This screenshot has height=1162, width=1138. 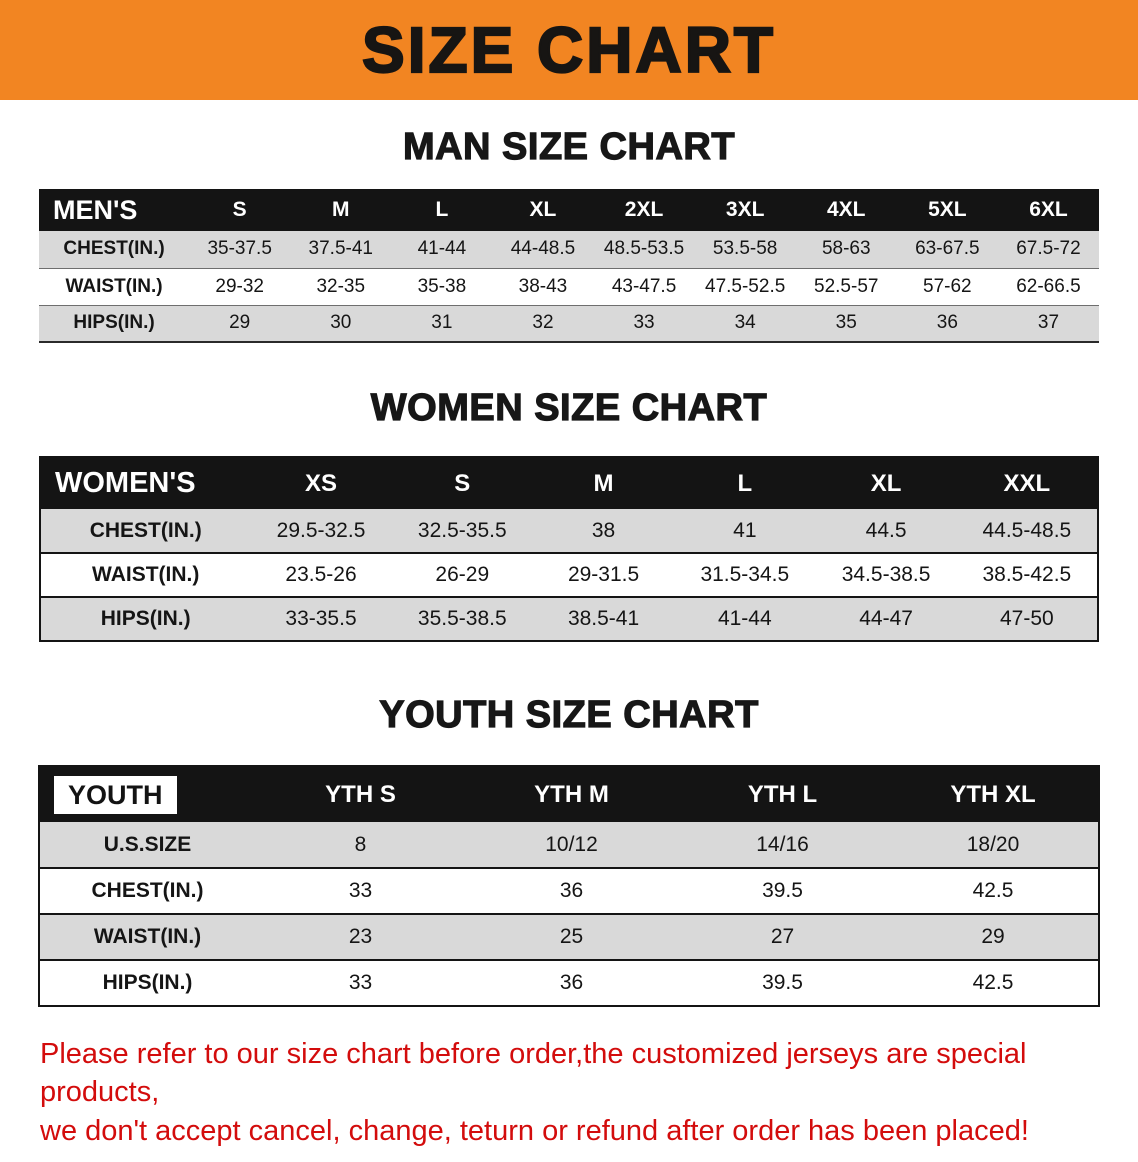 I want to click on cell: 31.5-34.5, so click(x=745, y=575).